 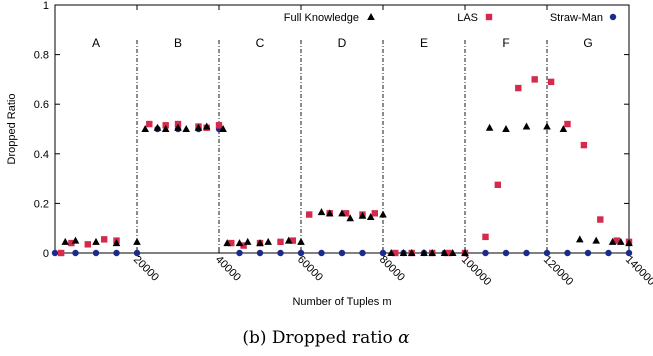 I want to click on x-tick-label-3: 80000, so click(x=392, y=269).